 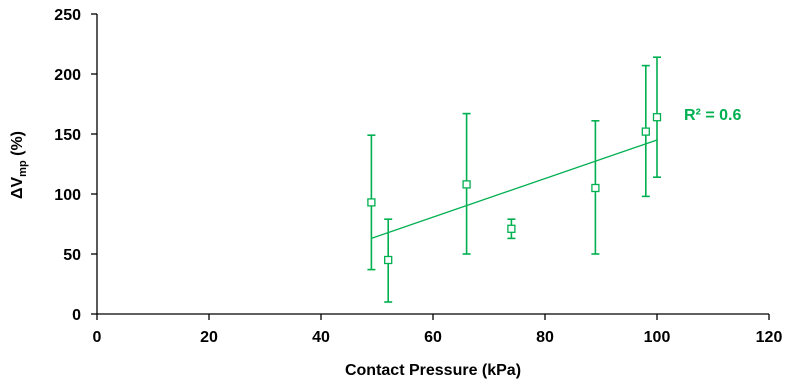 What do you see at coordinates (67, 135) in the screenshot?
I see `y-tick-label: 150` at bounding box center [67, 135].